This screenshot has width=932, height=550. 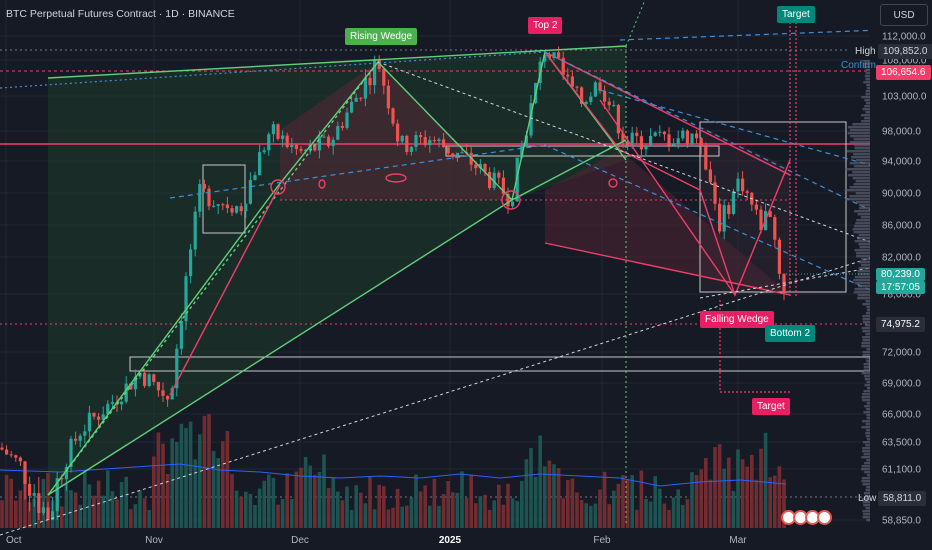 I want to click on green-dotted-target-path, so click(x=635, y=262).